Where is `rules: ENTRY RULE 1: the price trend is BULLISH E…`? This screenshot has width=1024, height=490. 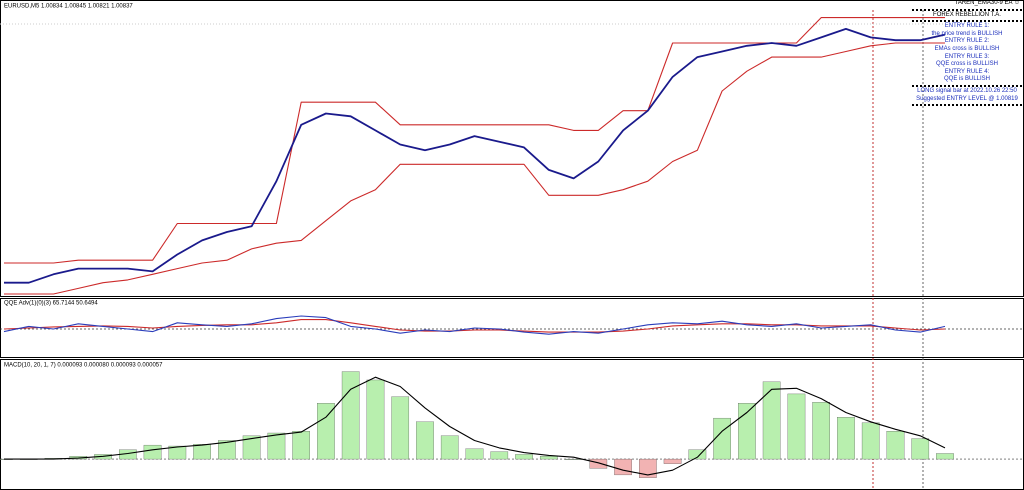
rules: ENTRY RULE 1: the price trend is BULLISH E… is located at coordinates (967, 53).